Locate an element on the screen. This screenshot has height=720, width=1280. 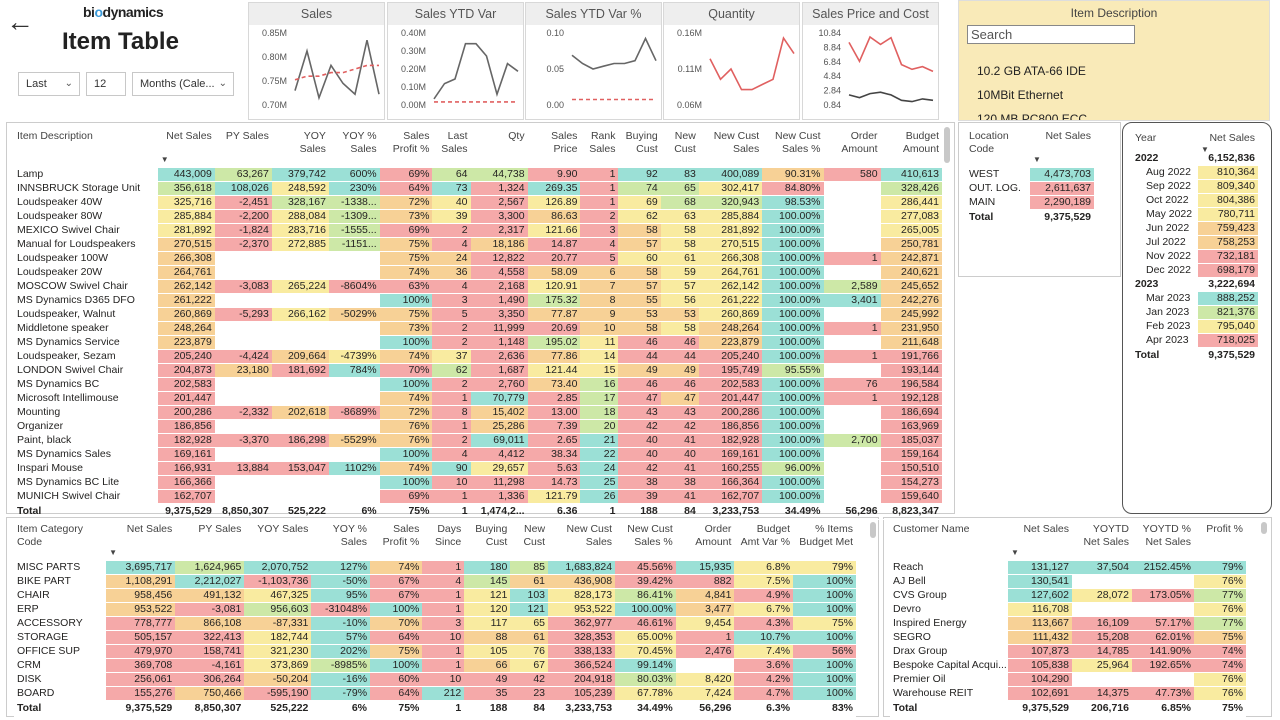
month-row: Jan 2023 821,376 is located at coordinates (1195, 313).